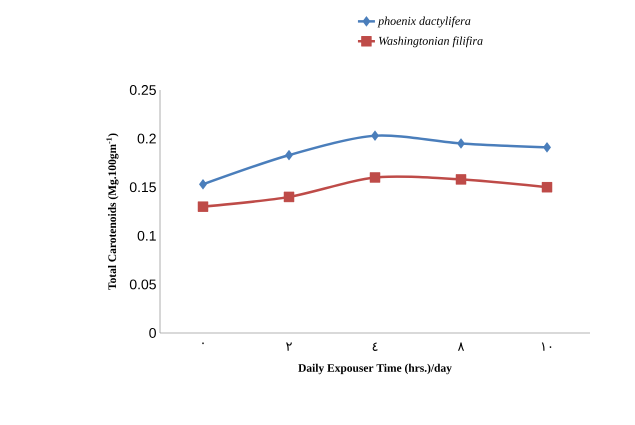 Image resolution: width=635 pixels, height=425 pixels. I want to click on y-tick-label: 0.1, so click(147, 235).